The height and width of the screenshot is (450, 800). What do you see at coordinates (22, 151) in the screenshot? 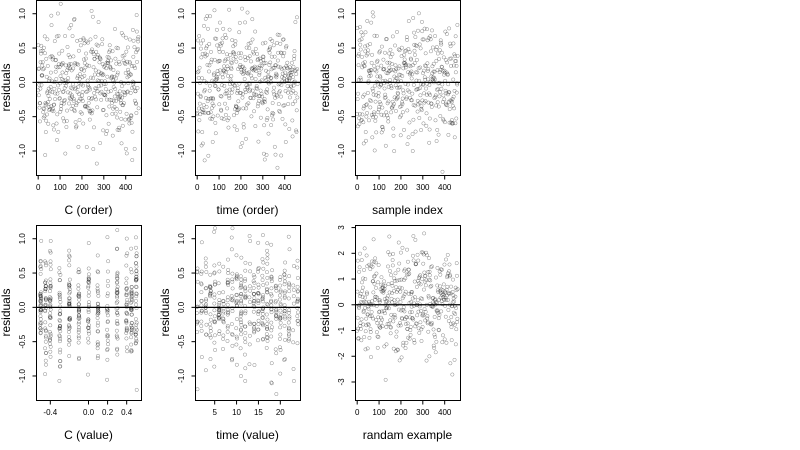
I see `y-tick-label: -1.0` at bounding box center [22, 151].